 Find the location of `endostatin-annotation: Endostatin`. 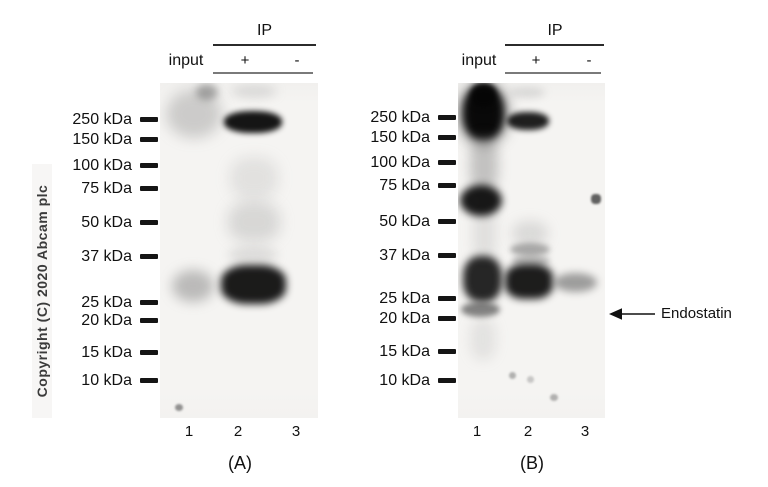

endostatin-annotation: Endostatin is located at coordinates (670, 313).